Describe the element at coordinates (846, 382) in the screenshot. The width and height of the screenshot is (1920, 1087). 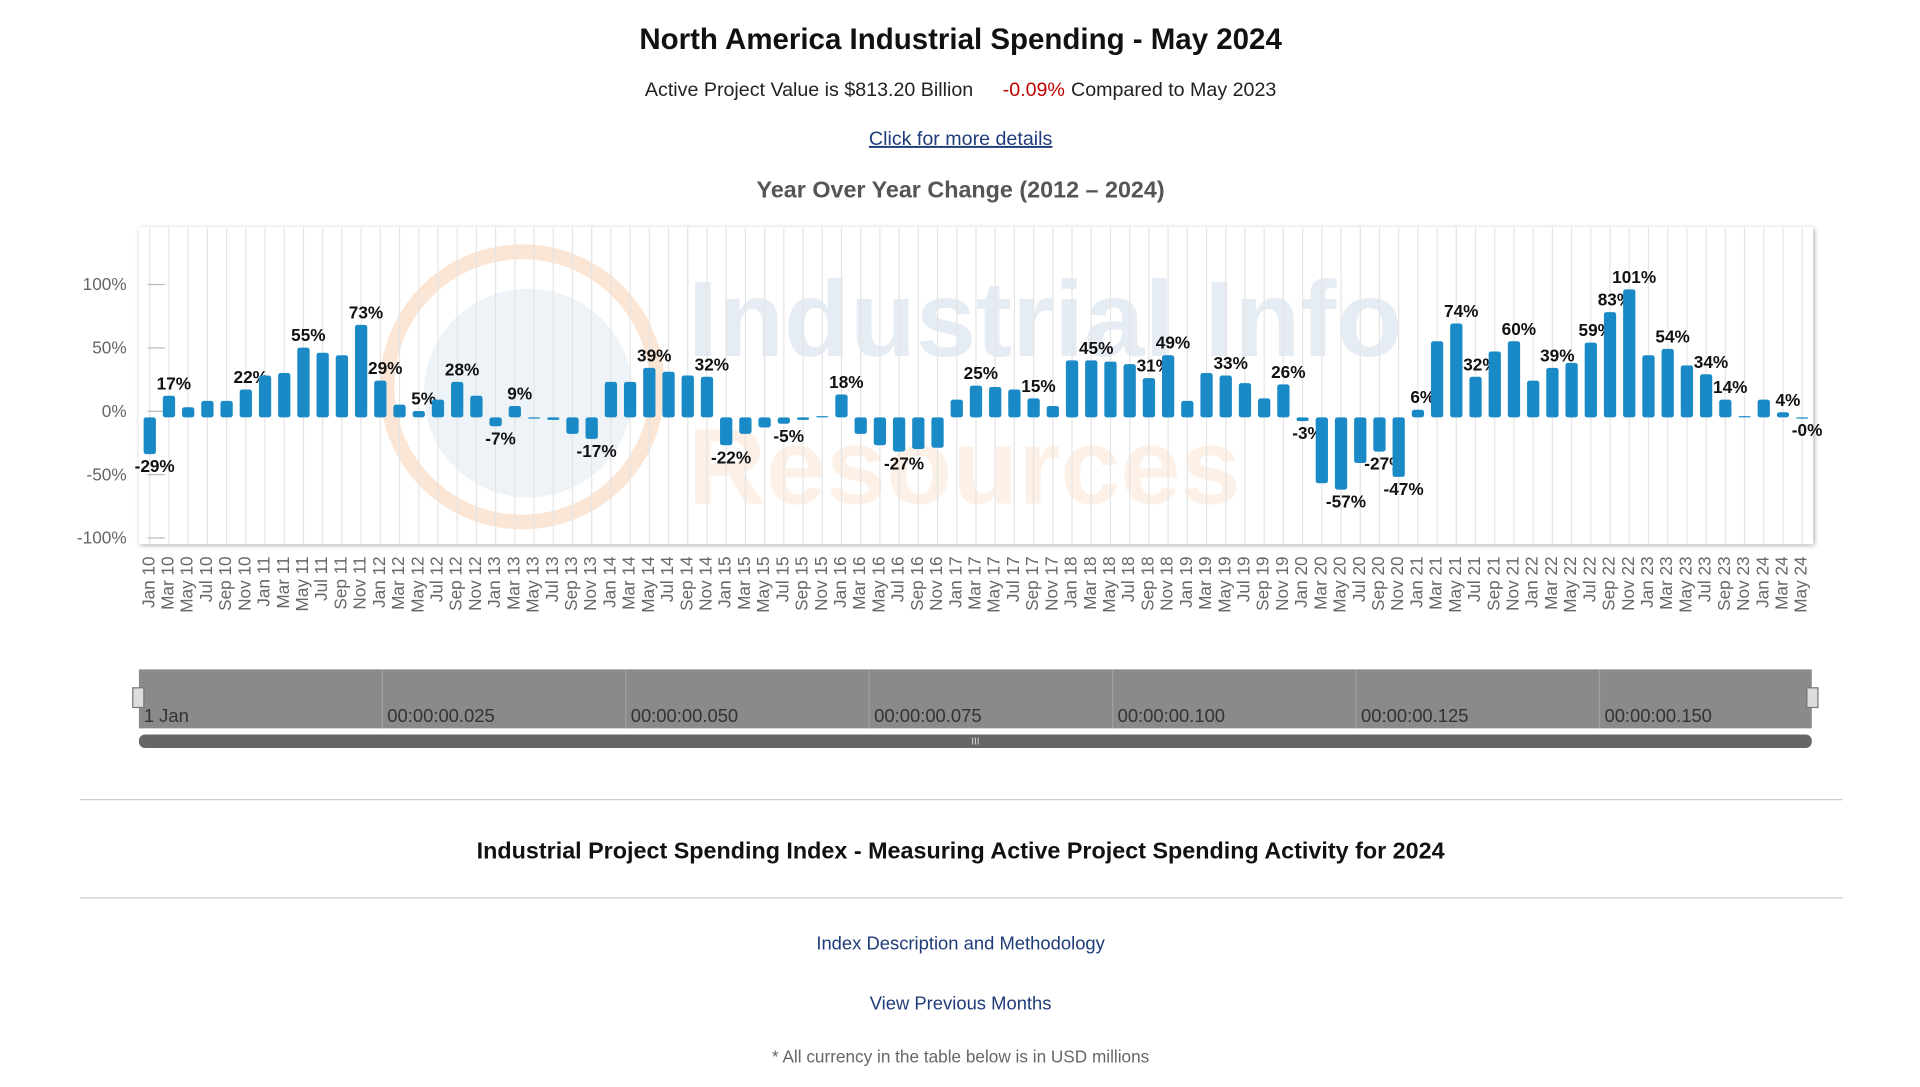
I see `data-label: 18%` at that location.